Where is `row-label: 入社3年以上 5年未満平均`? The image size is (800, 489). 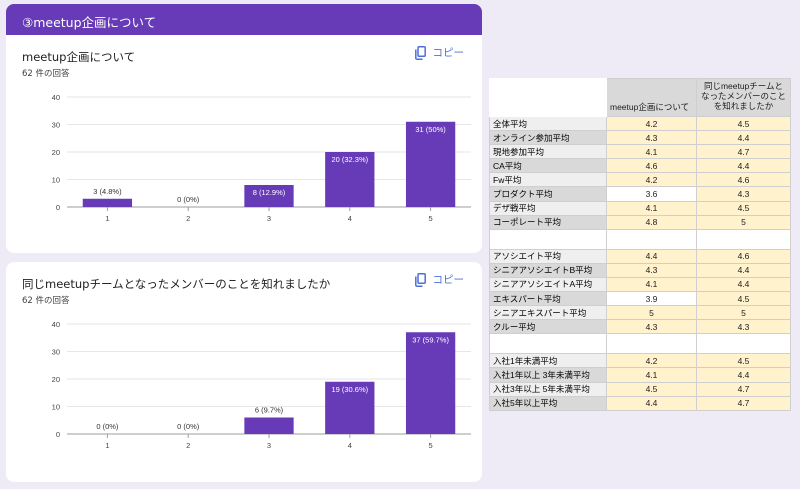
row-label: 入社3年以上 5年未満平均 is located at coordinates (548, 389).